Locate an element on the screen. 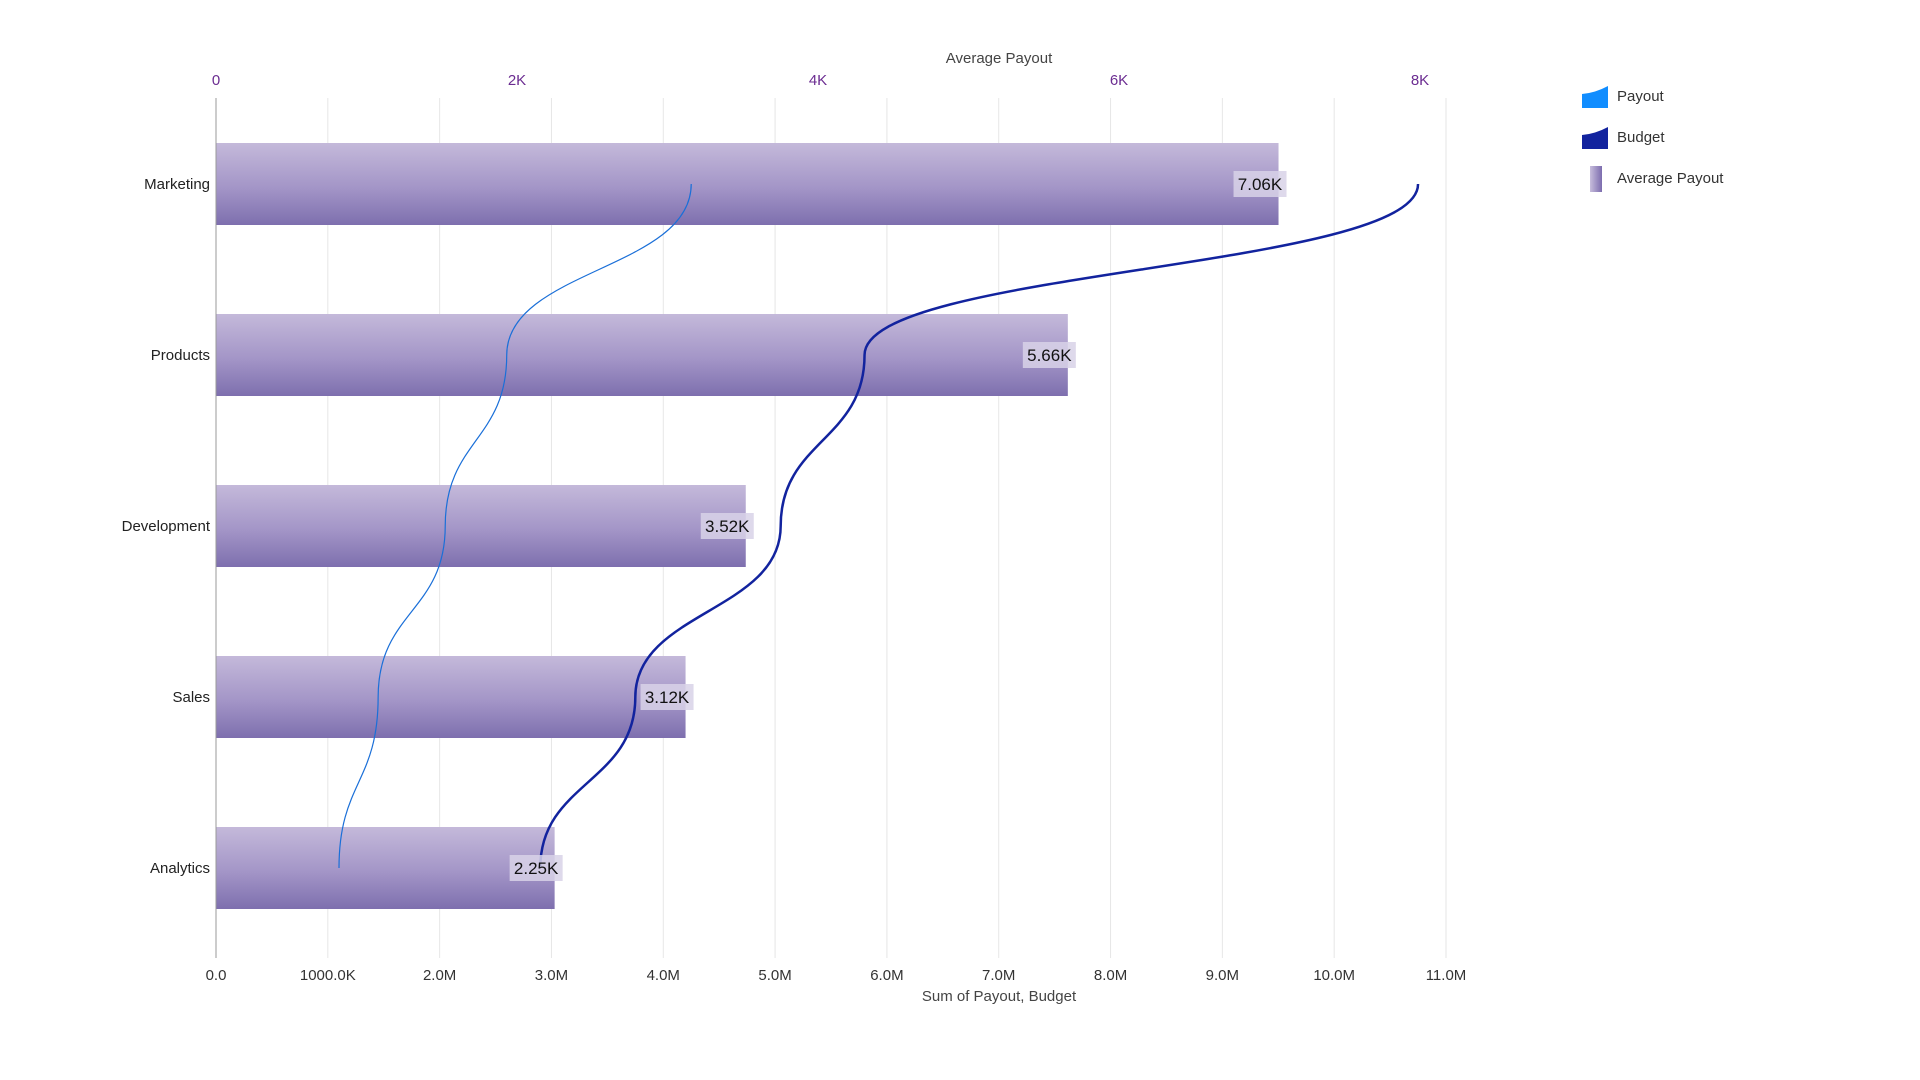  bottom-tick-label: 3.0M is located at coordinates (551, 975).